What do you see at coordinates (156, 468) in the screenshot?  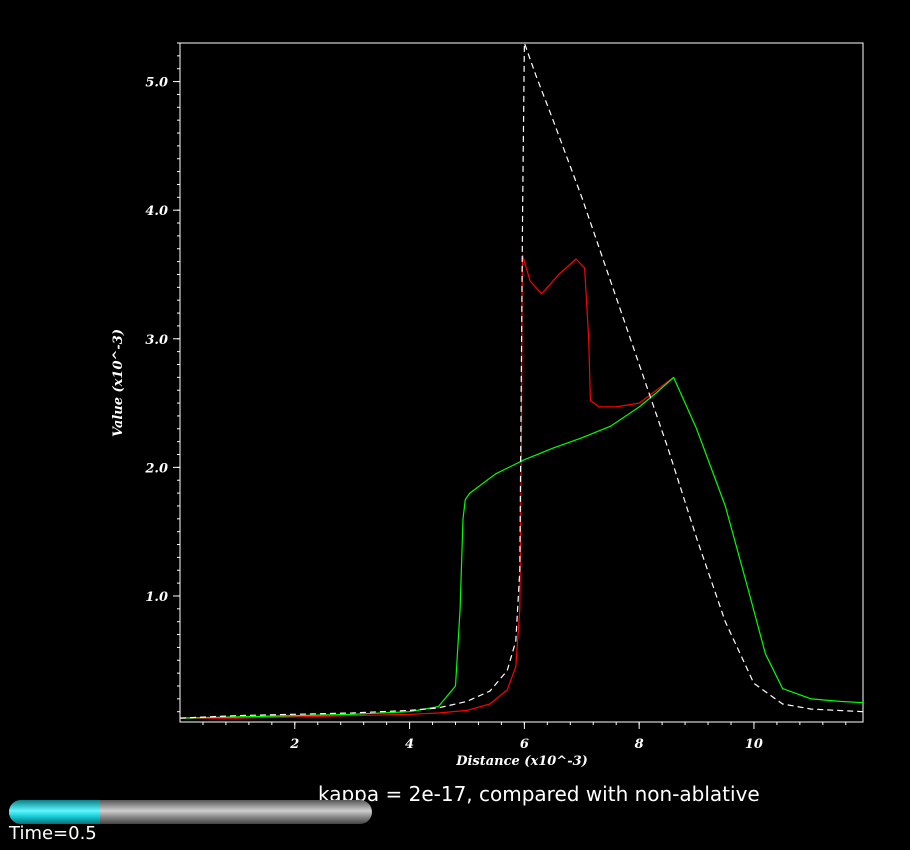 I see `y-tick-label: 2.0` at bounding box center [156, 468].